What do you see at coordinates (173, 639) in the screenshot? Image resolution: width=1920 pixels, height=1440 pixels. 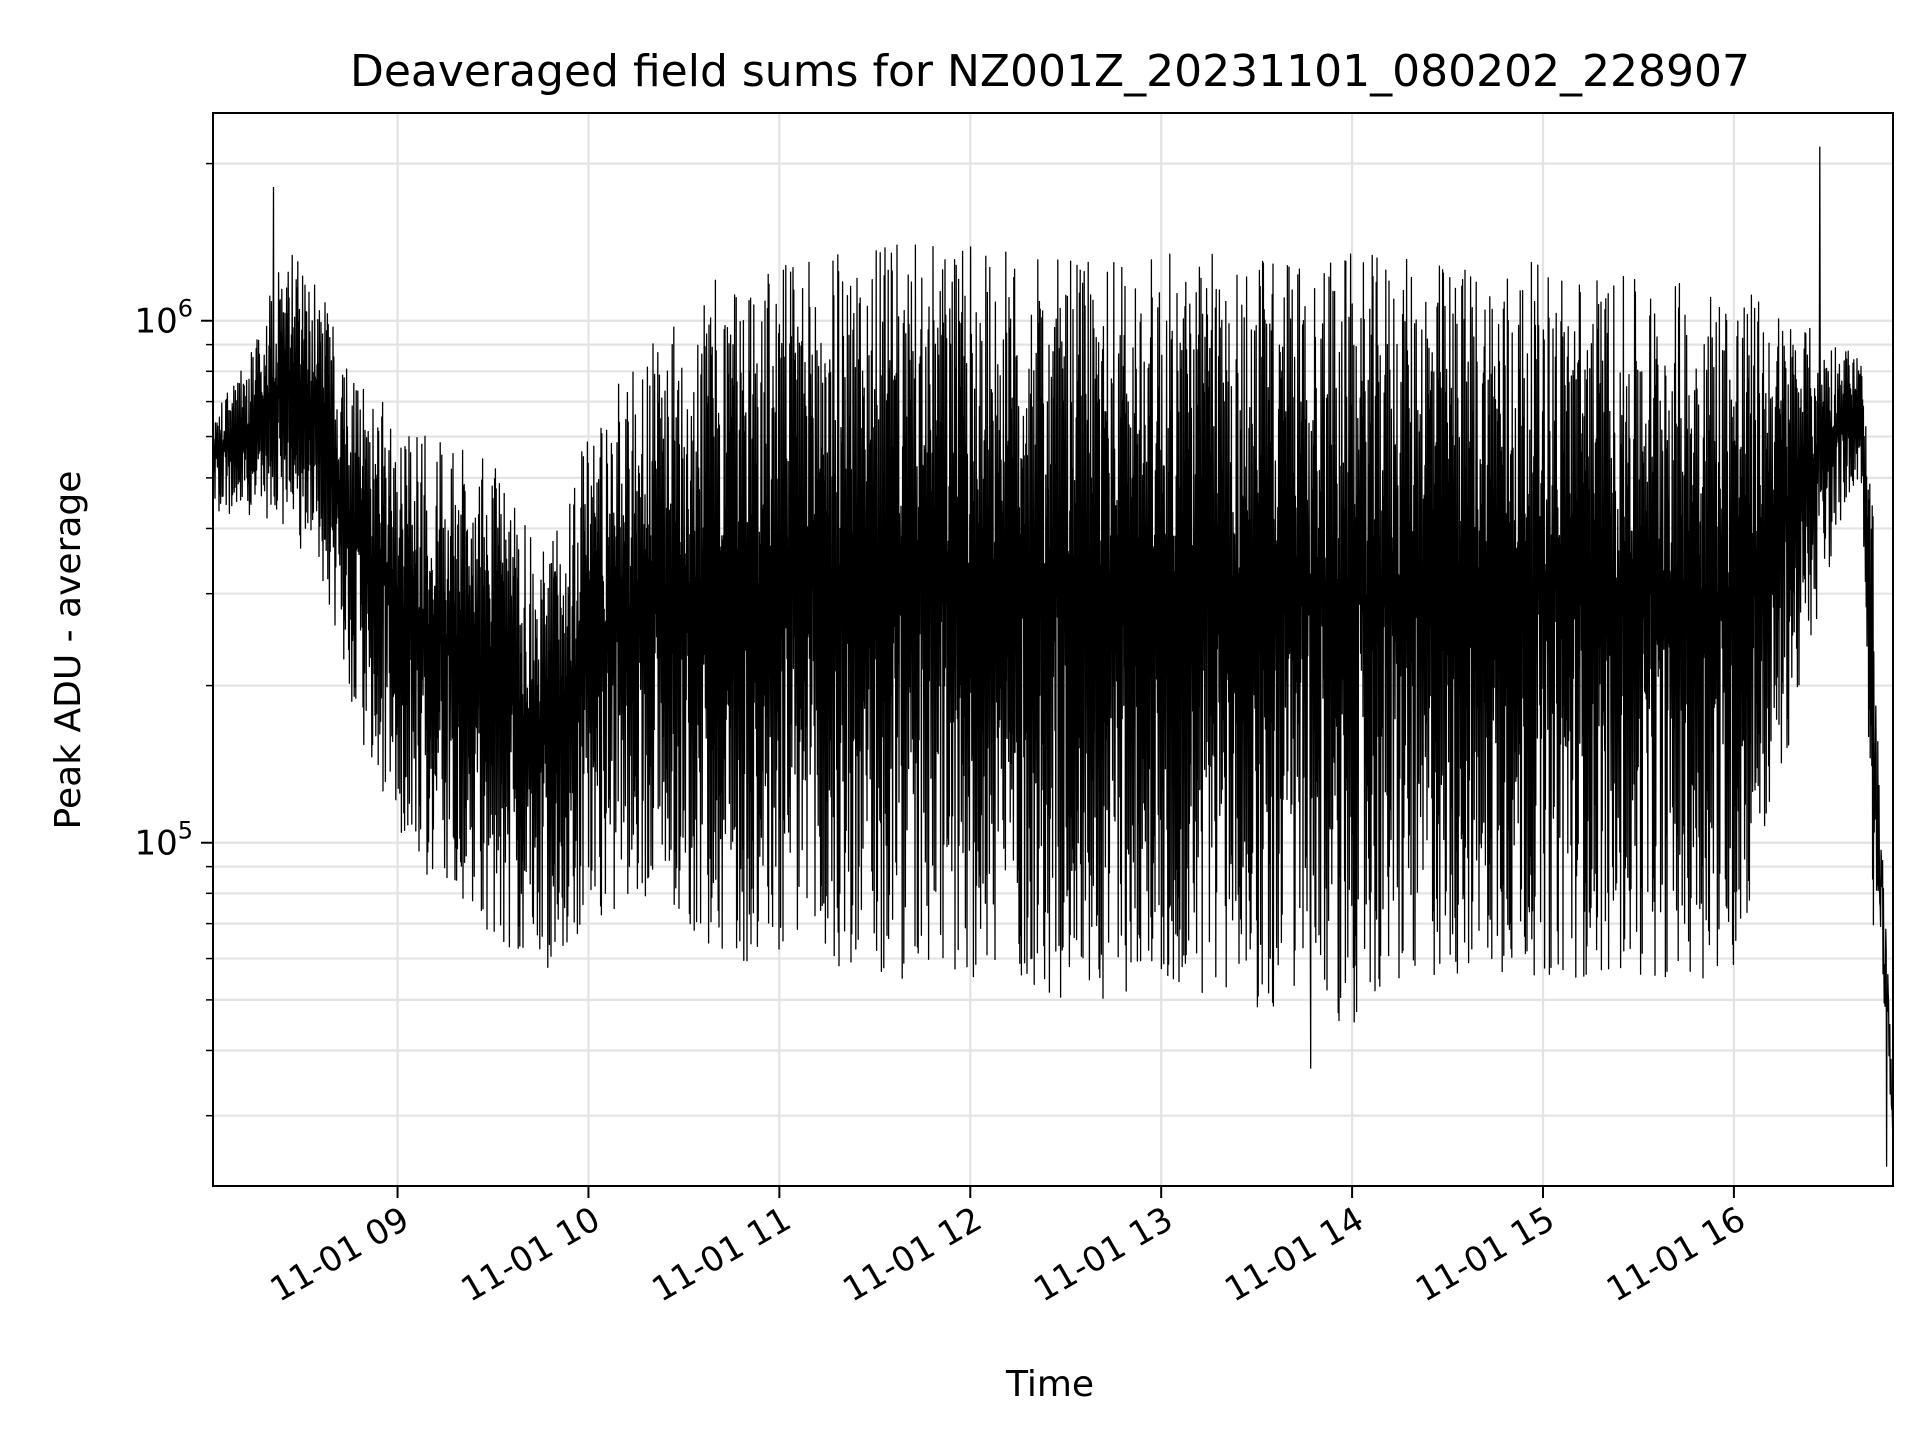 I see `y-axis-ticks: 10⁵ 10⁶` at bounding box center [173, 639].